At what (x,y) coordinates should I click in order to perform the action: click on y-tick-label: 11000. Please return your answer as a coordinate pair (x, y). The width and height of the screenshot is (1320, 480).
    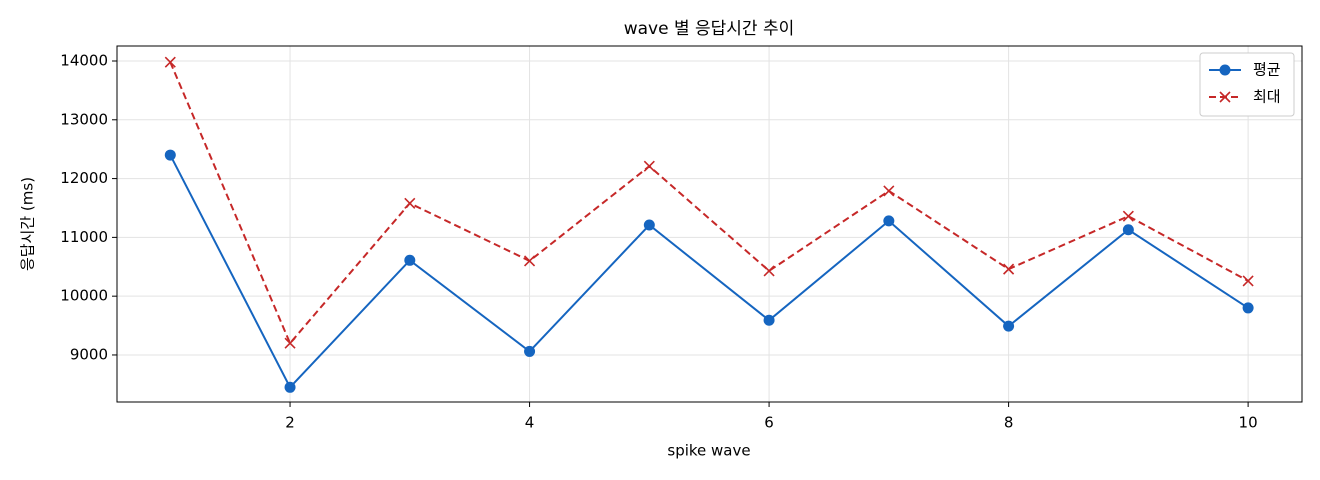
    Looking at the image, I should click on (84, 237).